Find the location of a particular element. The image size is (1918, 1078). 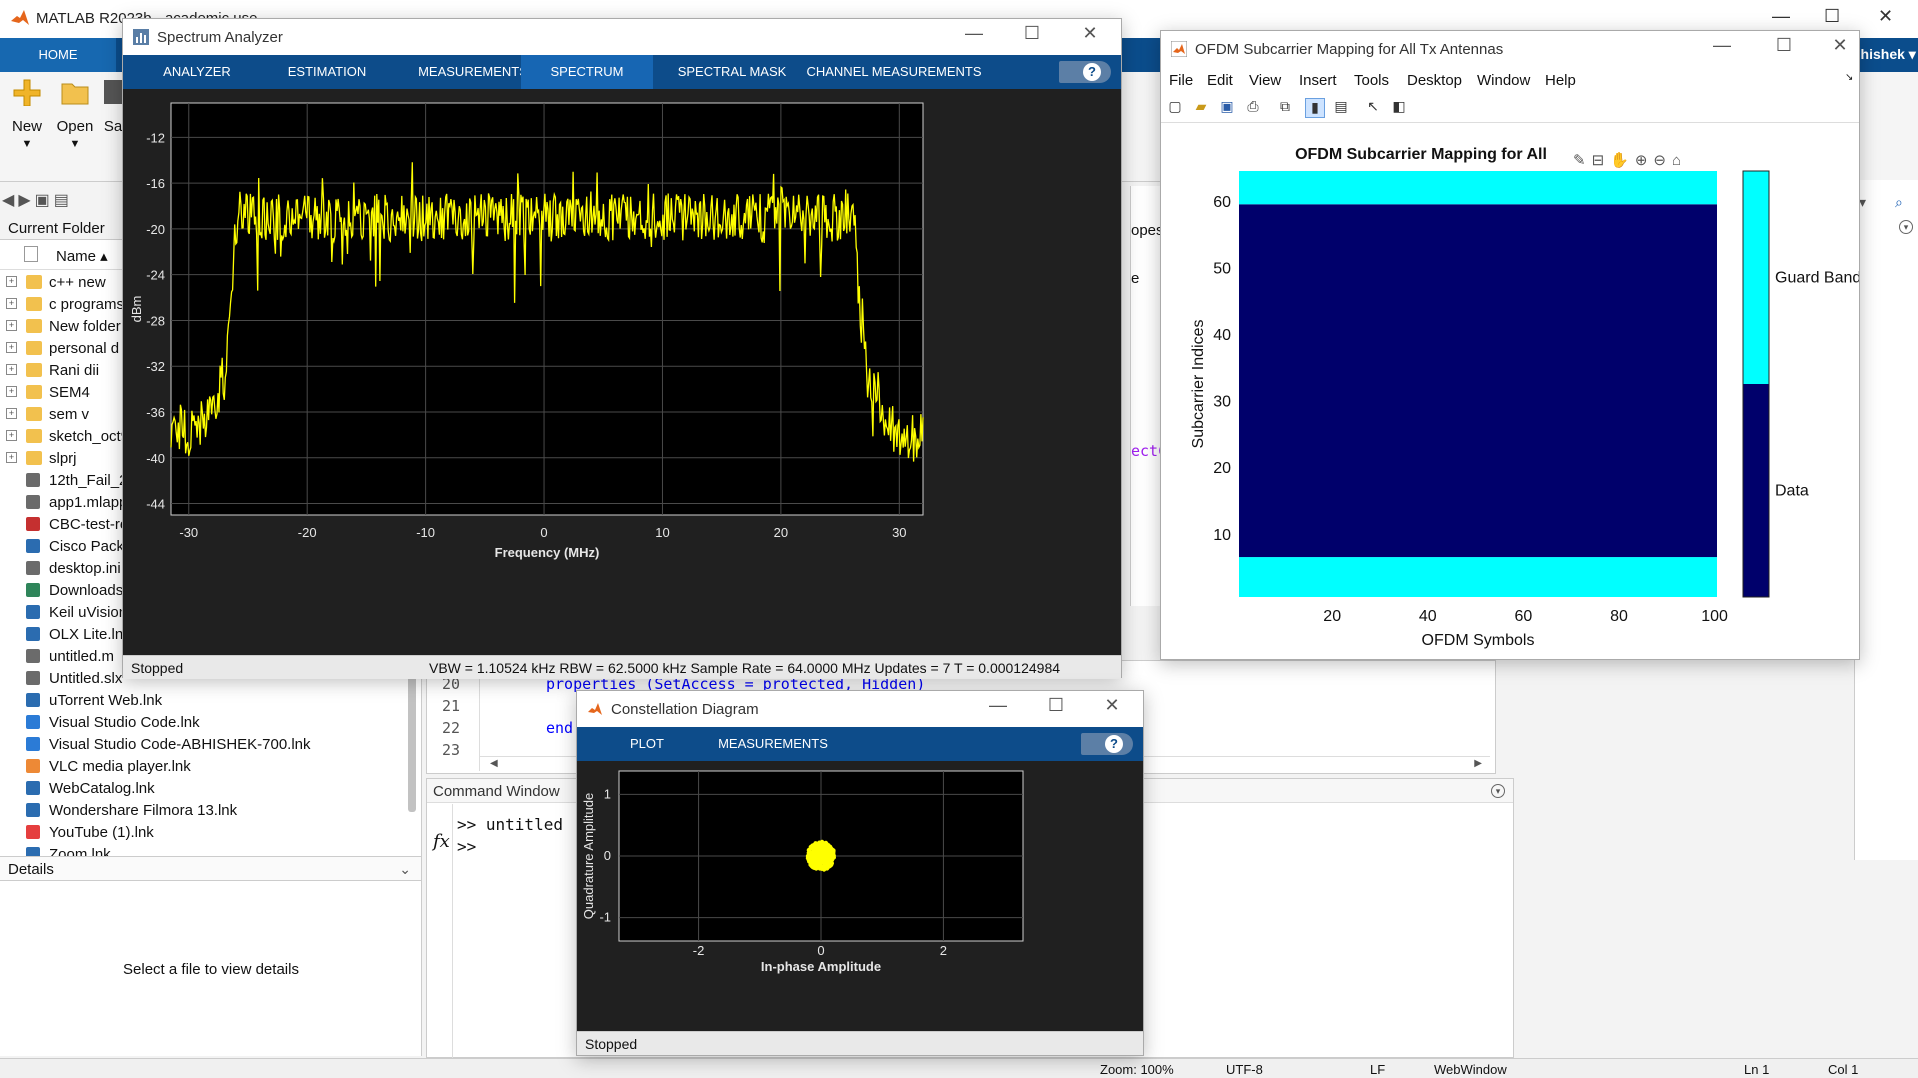

search-icon: ⌕ is located at coordinates (1899, 202).